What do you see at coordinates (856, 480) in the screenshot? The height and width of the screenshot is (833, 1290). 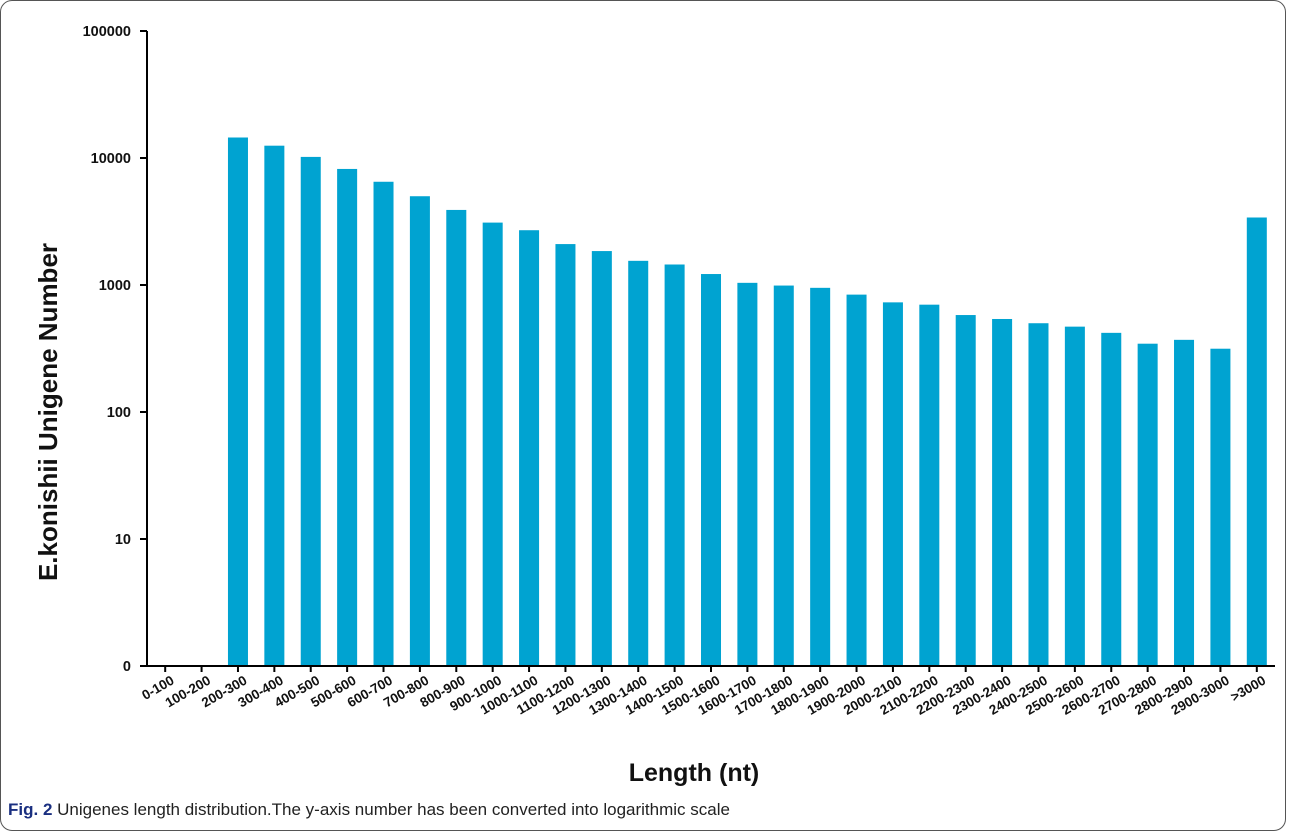 I see `bar-1900-2000` at bounding box center [856, 480].